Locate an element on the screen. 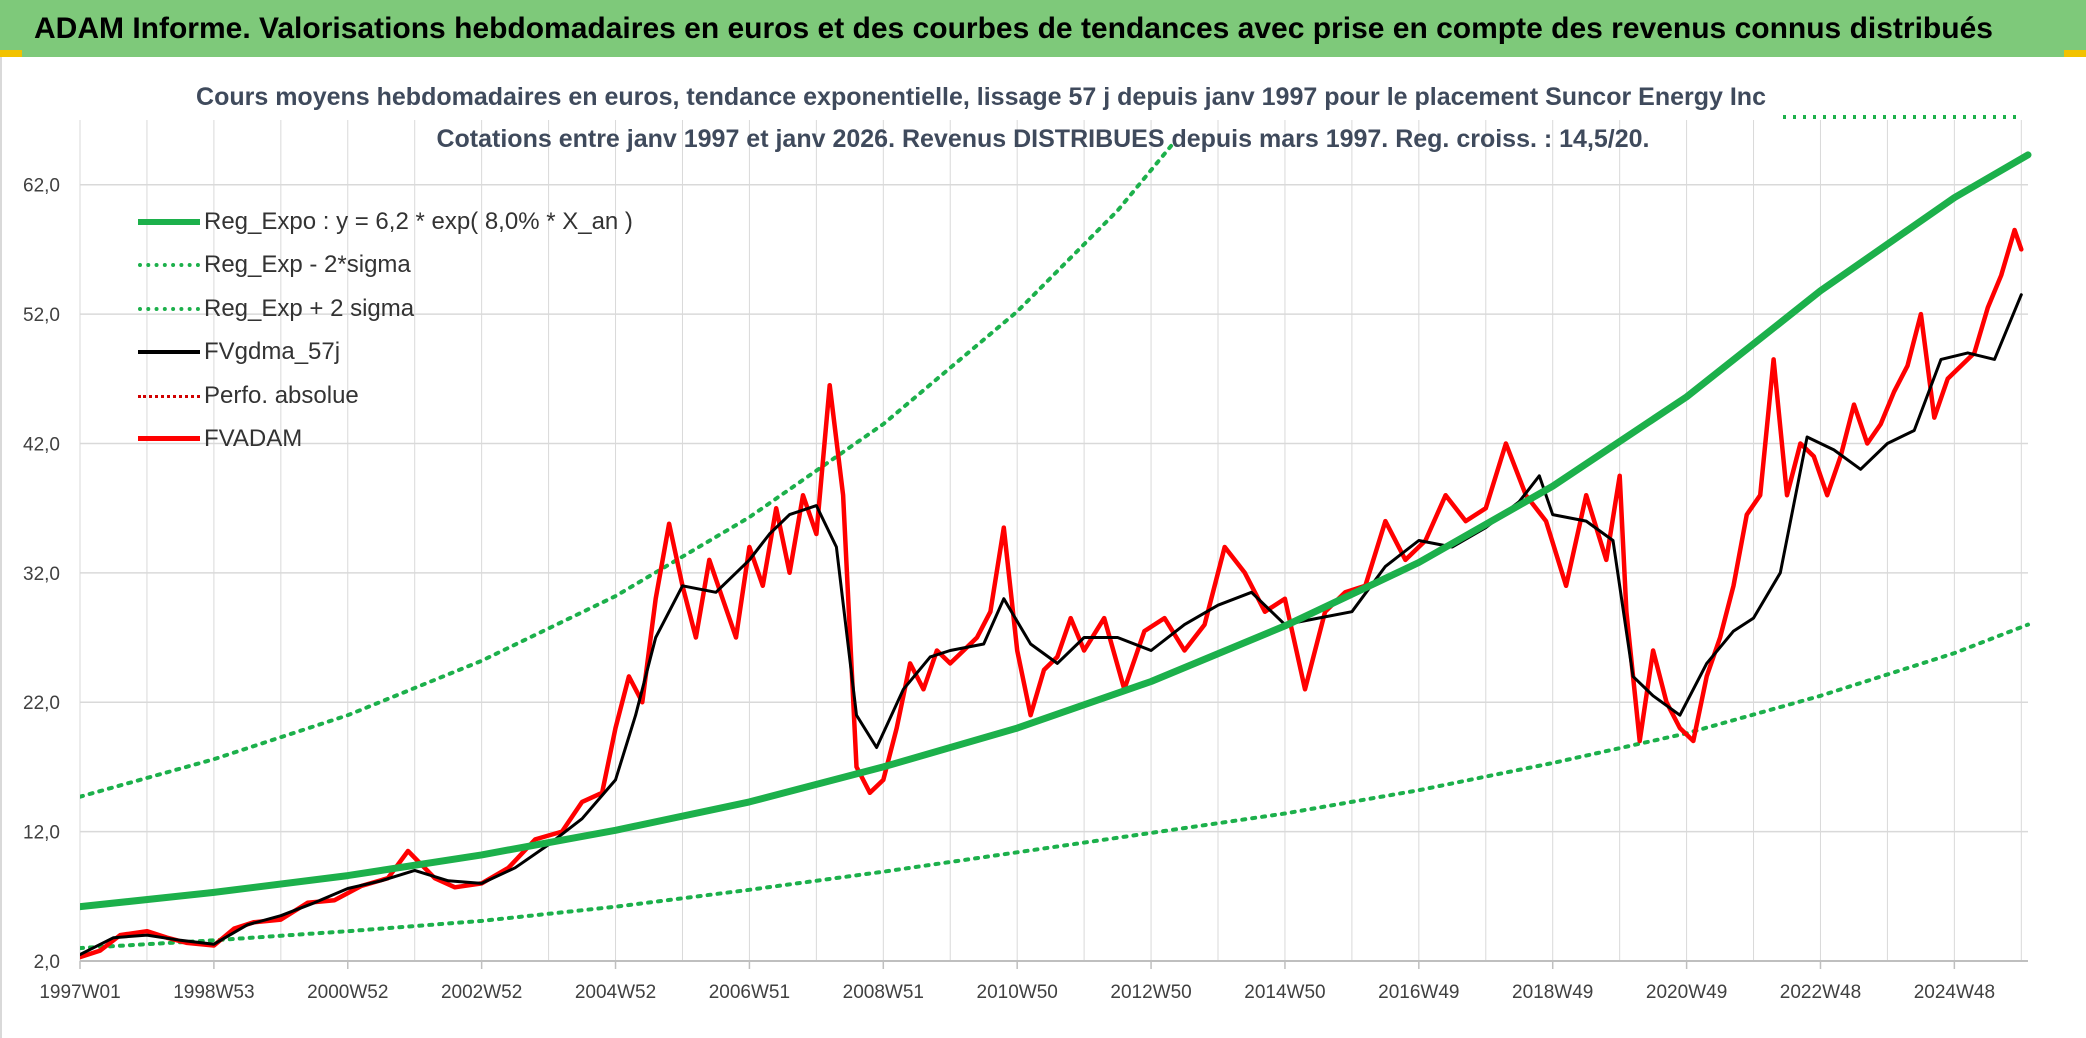 Image resolution: width=2086 pixels, height=1038 pixels. legend-swatch-reg-plus is located at coordinates (169, 309).